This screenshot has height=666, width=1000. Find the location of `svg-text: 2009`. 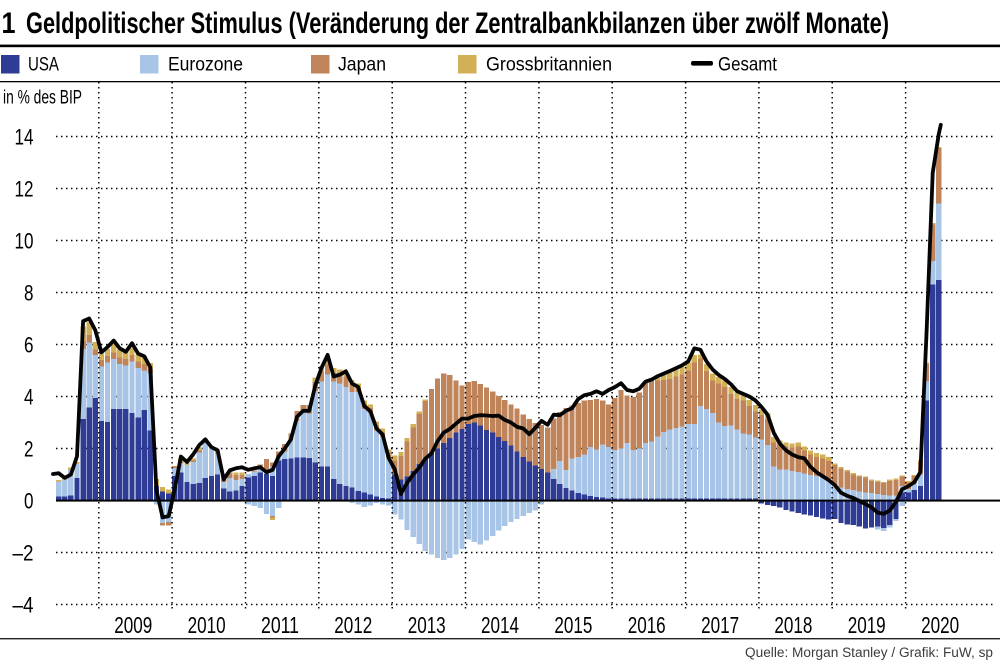

svg-text: 2009 is located at coordinates (133, 625).